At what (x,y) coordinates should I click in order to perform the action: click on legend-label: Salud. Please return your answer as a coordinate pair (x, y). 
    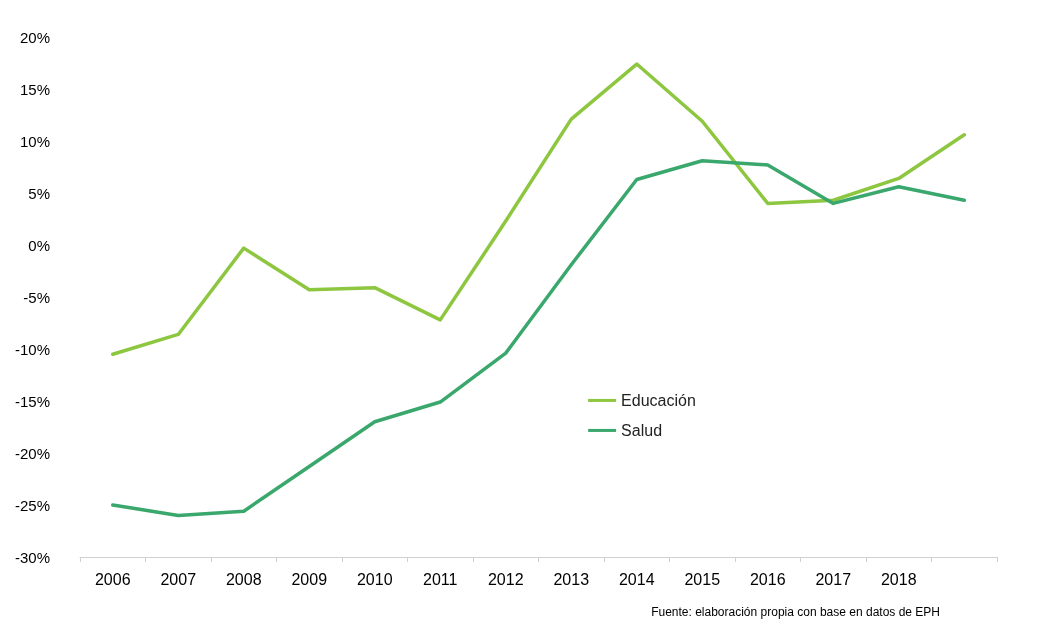
    Looking at the image, I should click on (642, 430).